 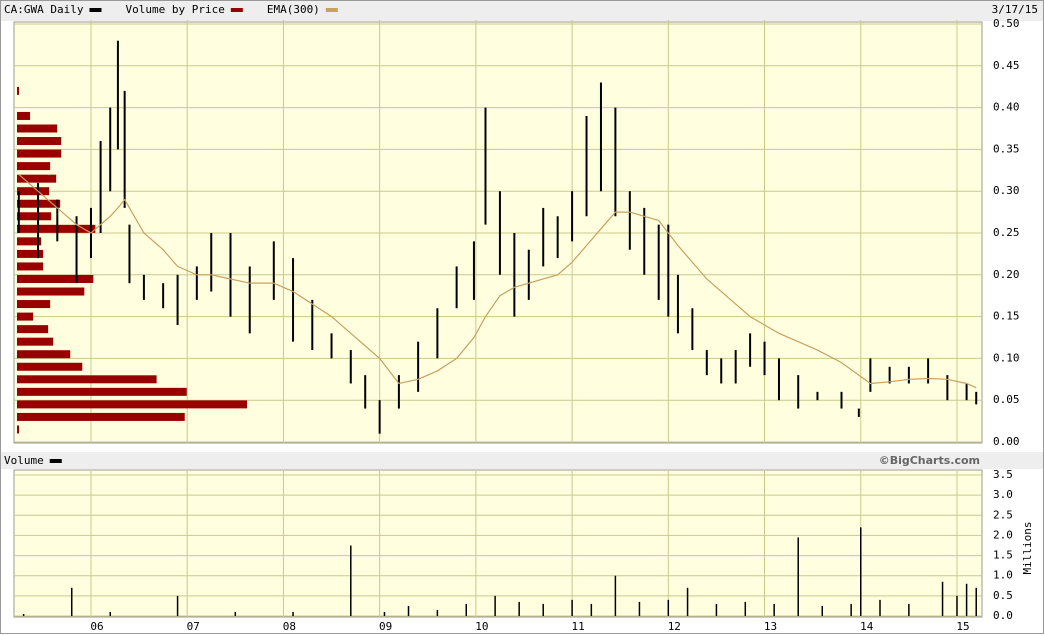 What do you see at coordinates (1006, 441) in the screenshot?
I see `y-tick-label: 0.00` at bounding box center [1006, 441].